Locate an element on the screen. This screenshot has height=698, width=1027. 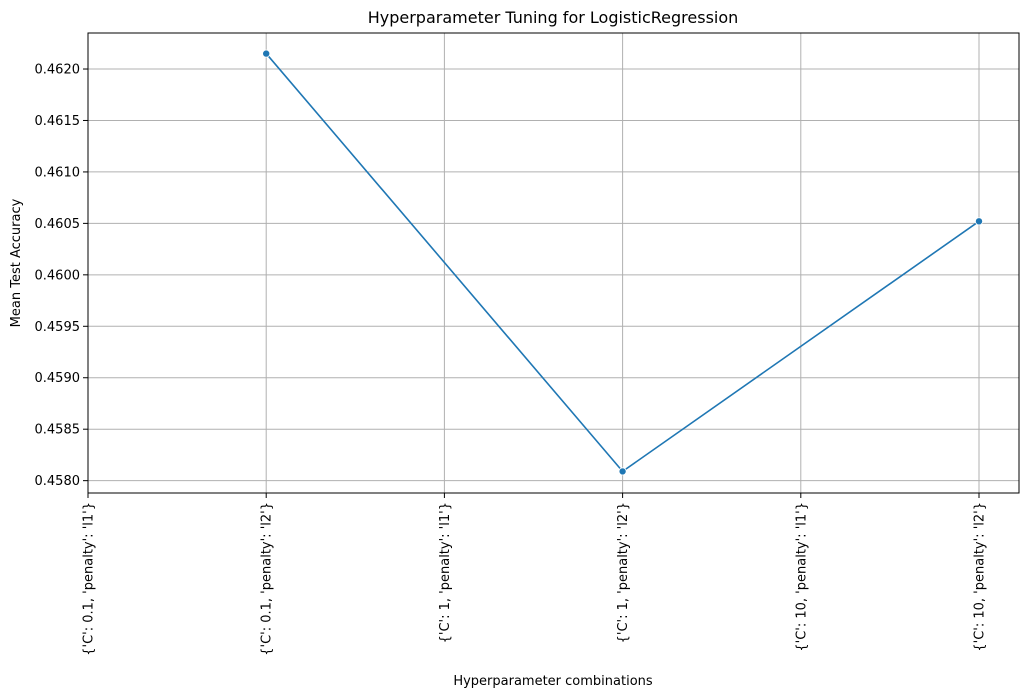
y-axis-label: Mean Test Accuracy is located at coordinates (16, 262).